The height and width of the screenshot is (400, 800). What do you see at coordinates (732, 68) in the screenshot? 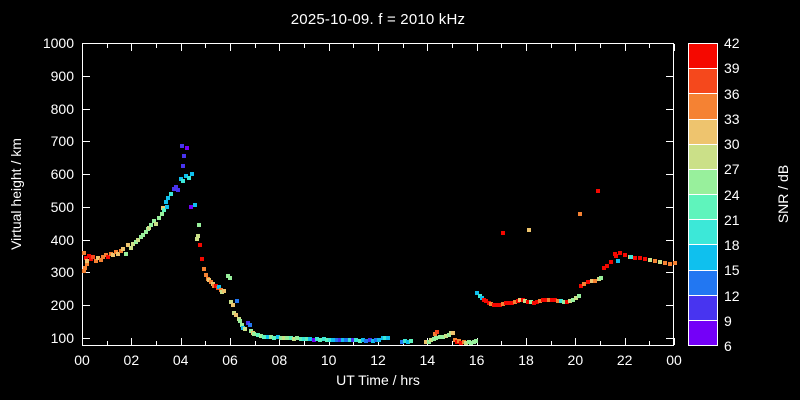
I see `colorbar-tick-label: 39` at bounding box center [732, 68].